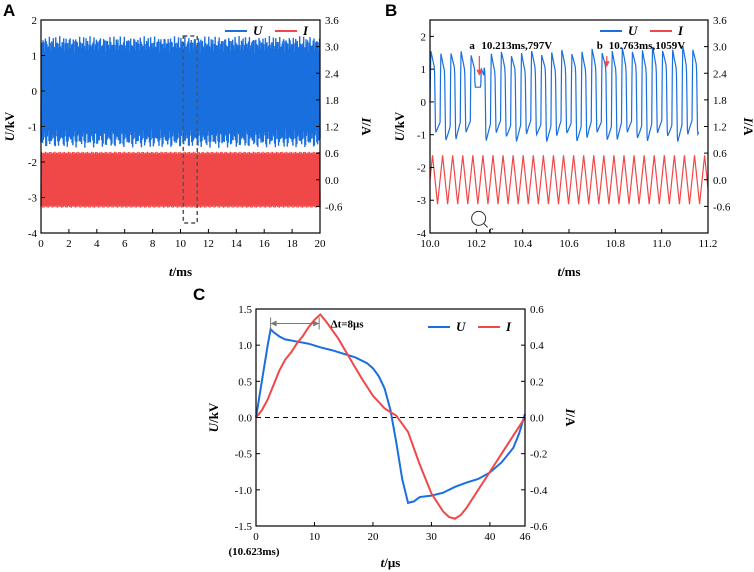  Describe the element at coordinates (245, 382) in the screenshot. I see `y-tick-label: 0.5` at that location.